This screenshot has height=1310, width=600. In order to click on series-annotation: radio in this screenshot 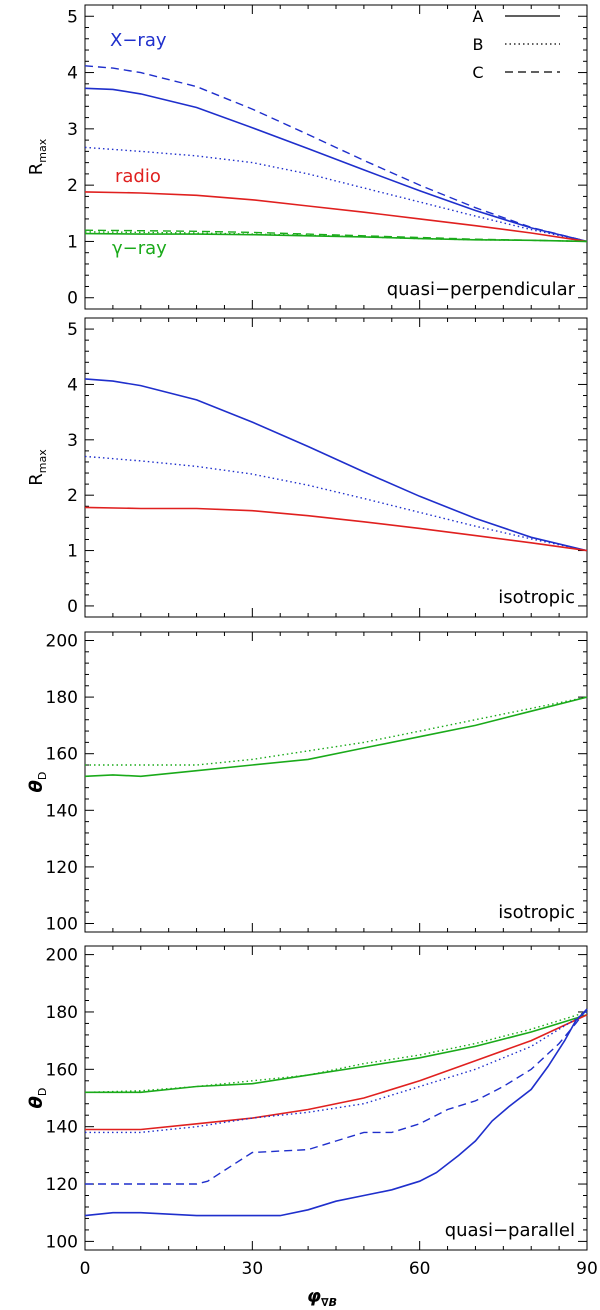, I will do `click(138, 176)`.